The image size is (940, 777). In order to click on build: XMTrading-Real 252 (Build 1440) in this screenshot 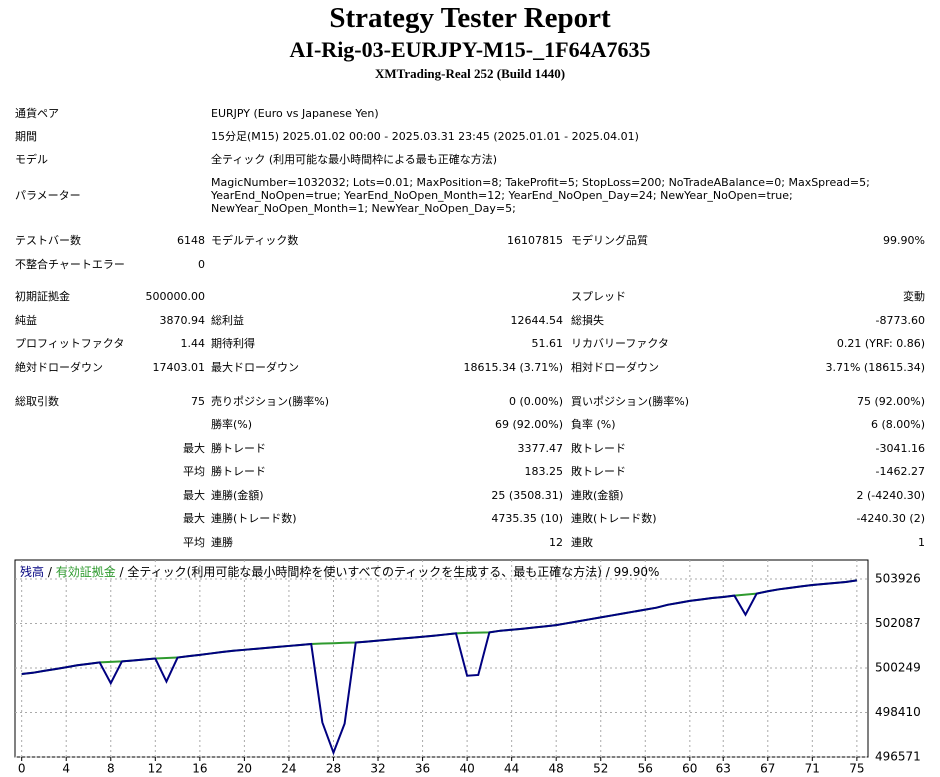, I will do `click(470, 73)`.